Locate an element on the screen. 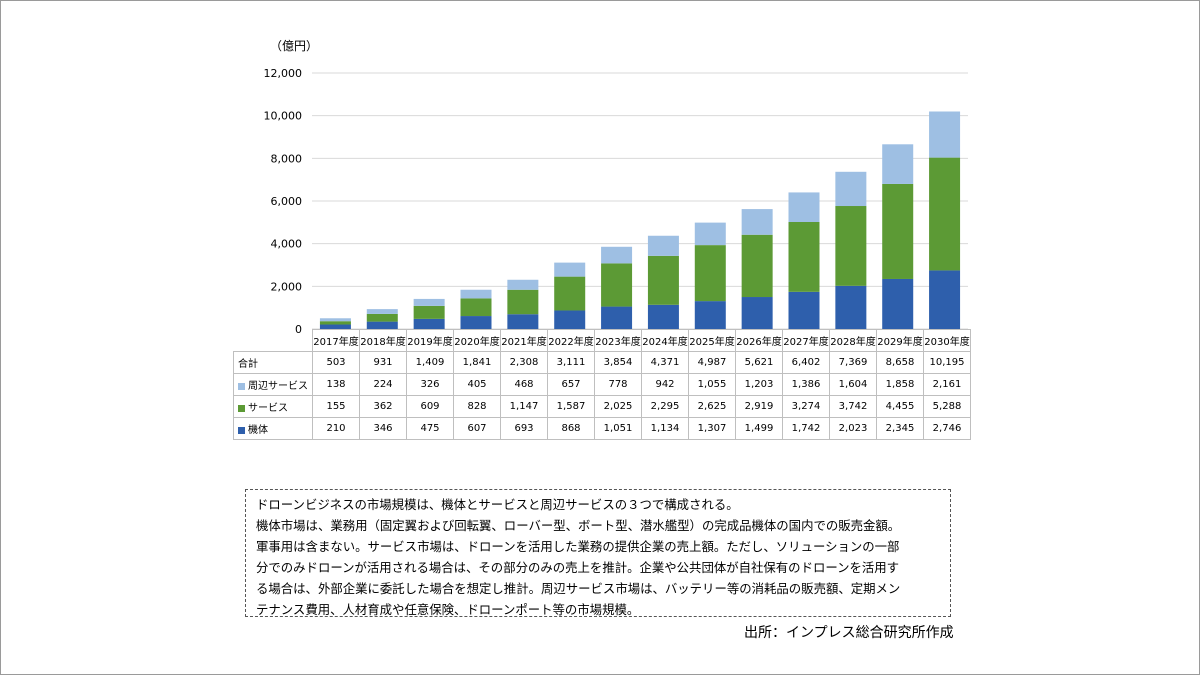  legend-swatch is located at coordinates (241, 430).